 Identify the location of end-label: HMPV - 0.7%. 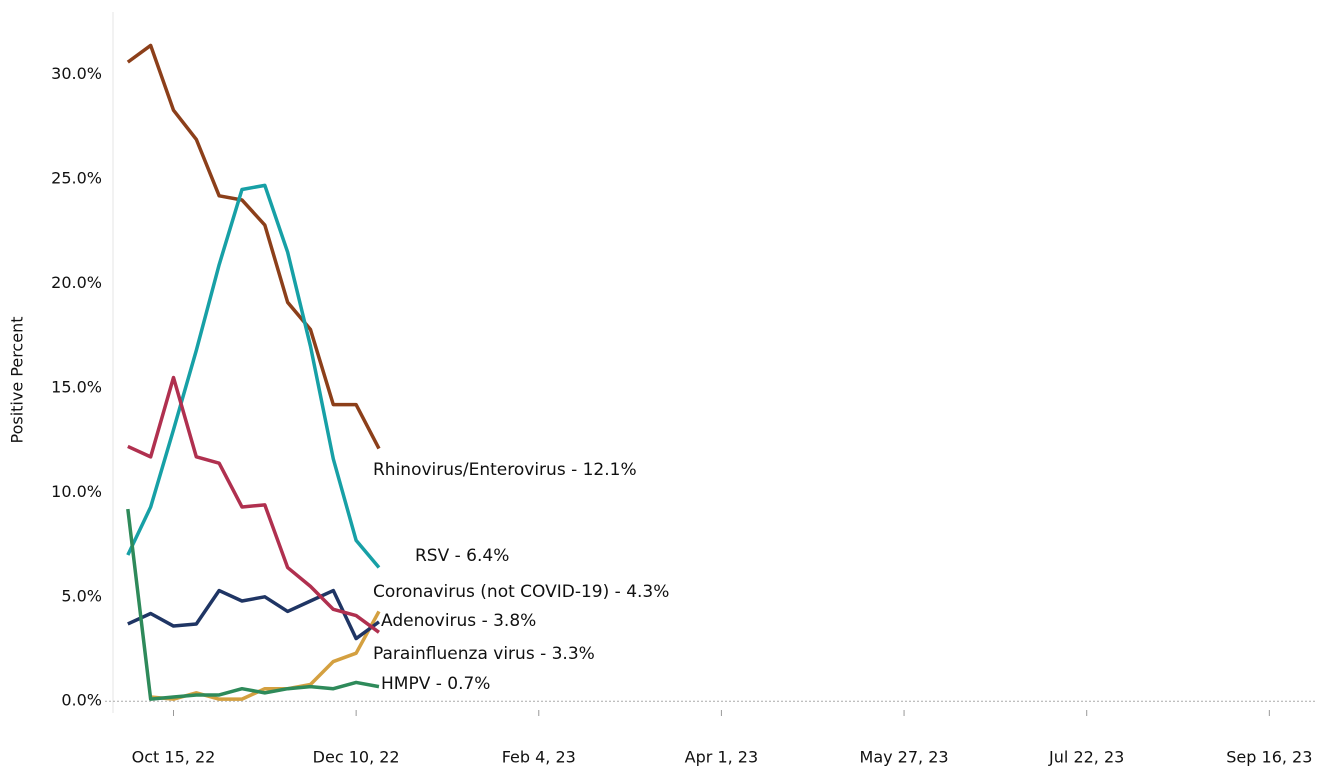
(435, 684).